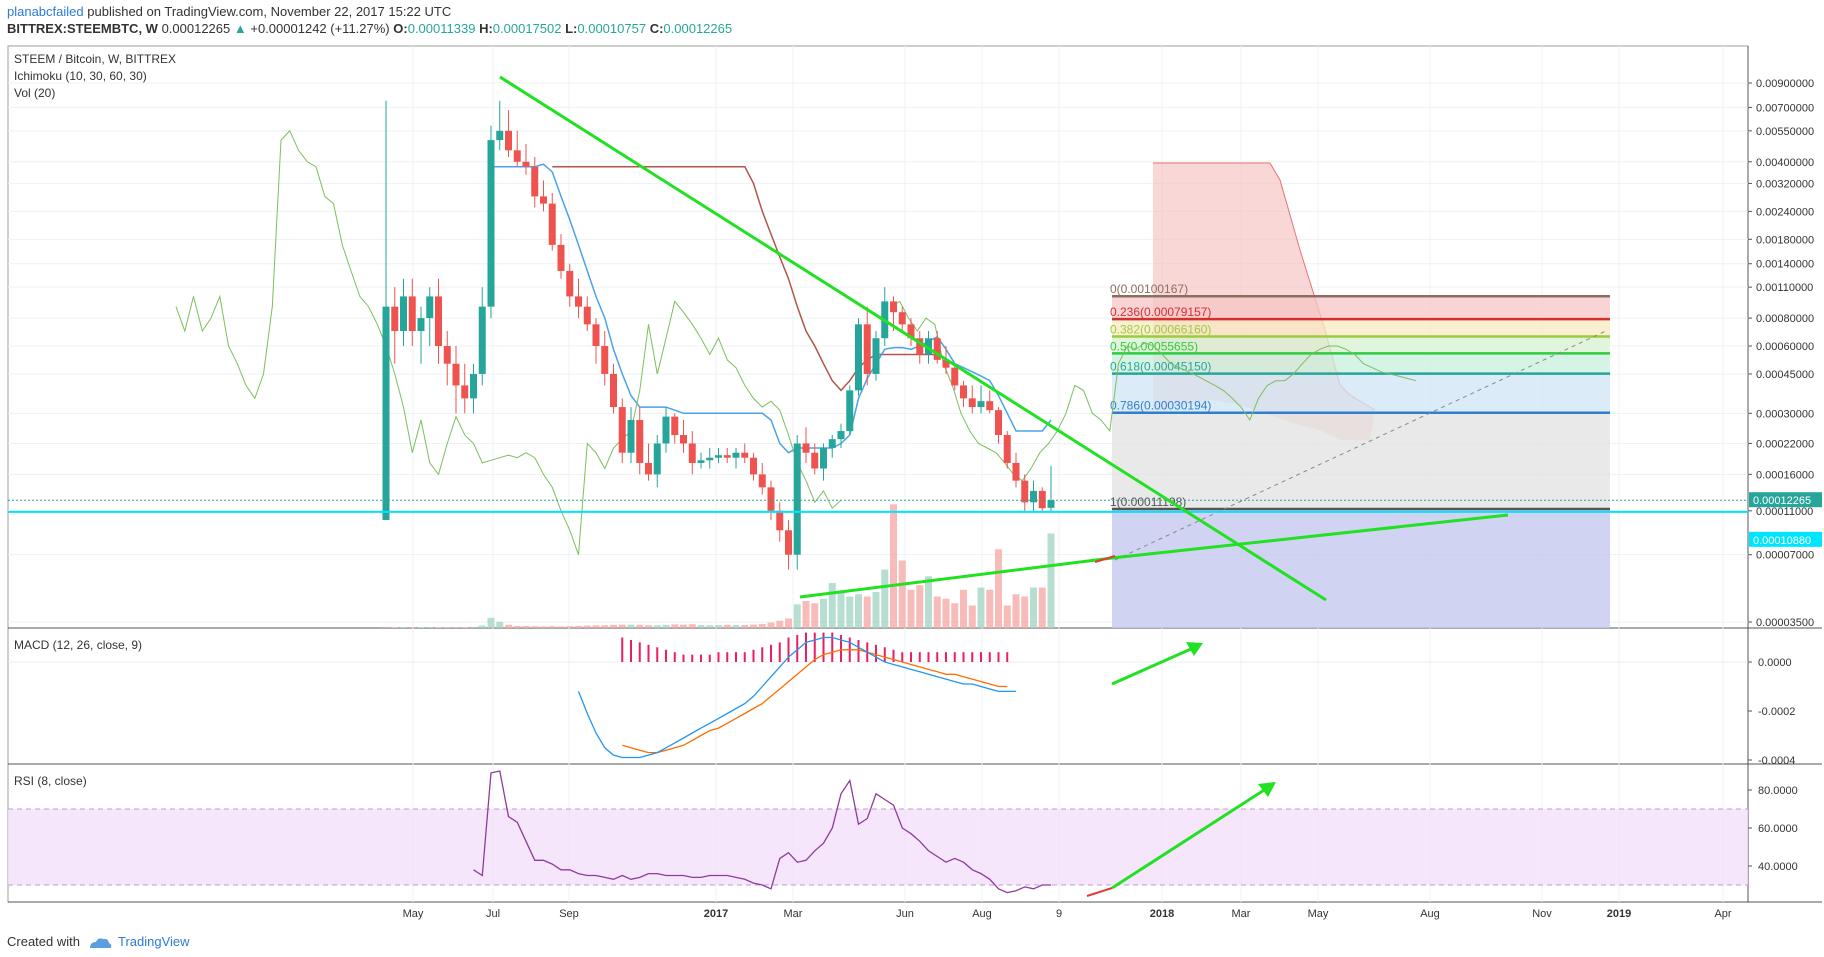 The width and height of the screenshot is (1824, 957). Describe the element at coordinates (1785, 539) in the screenshot. I see `hline-price-badge` at that location.